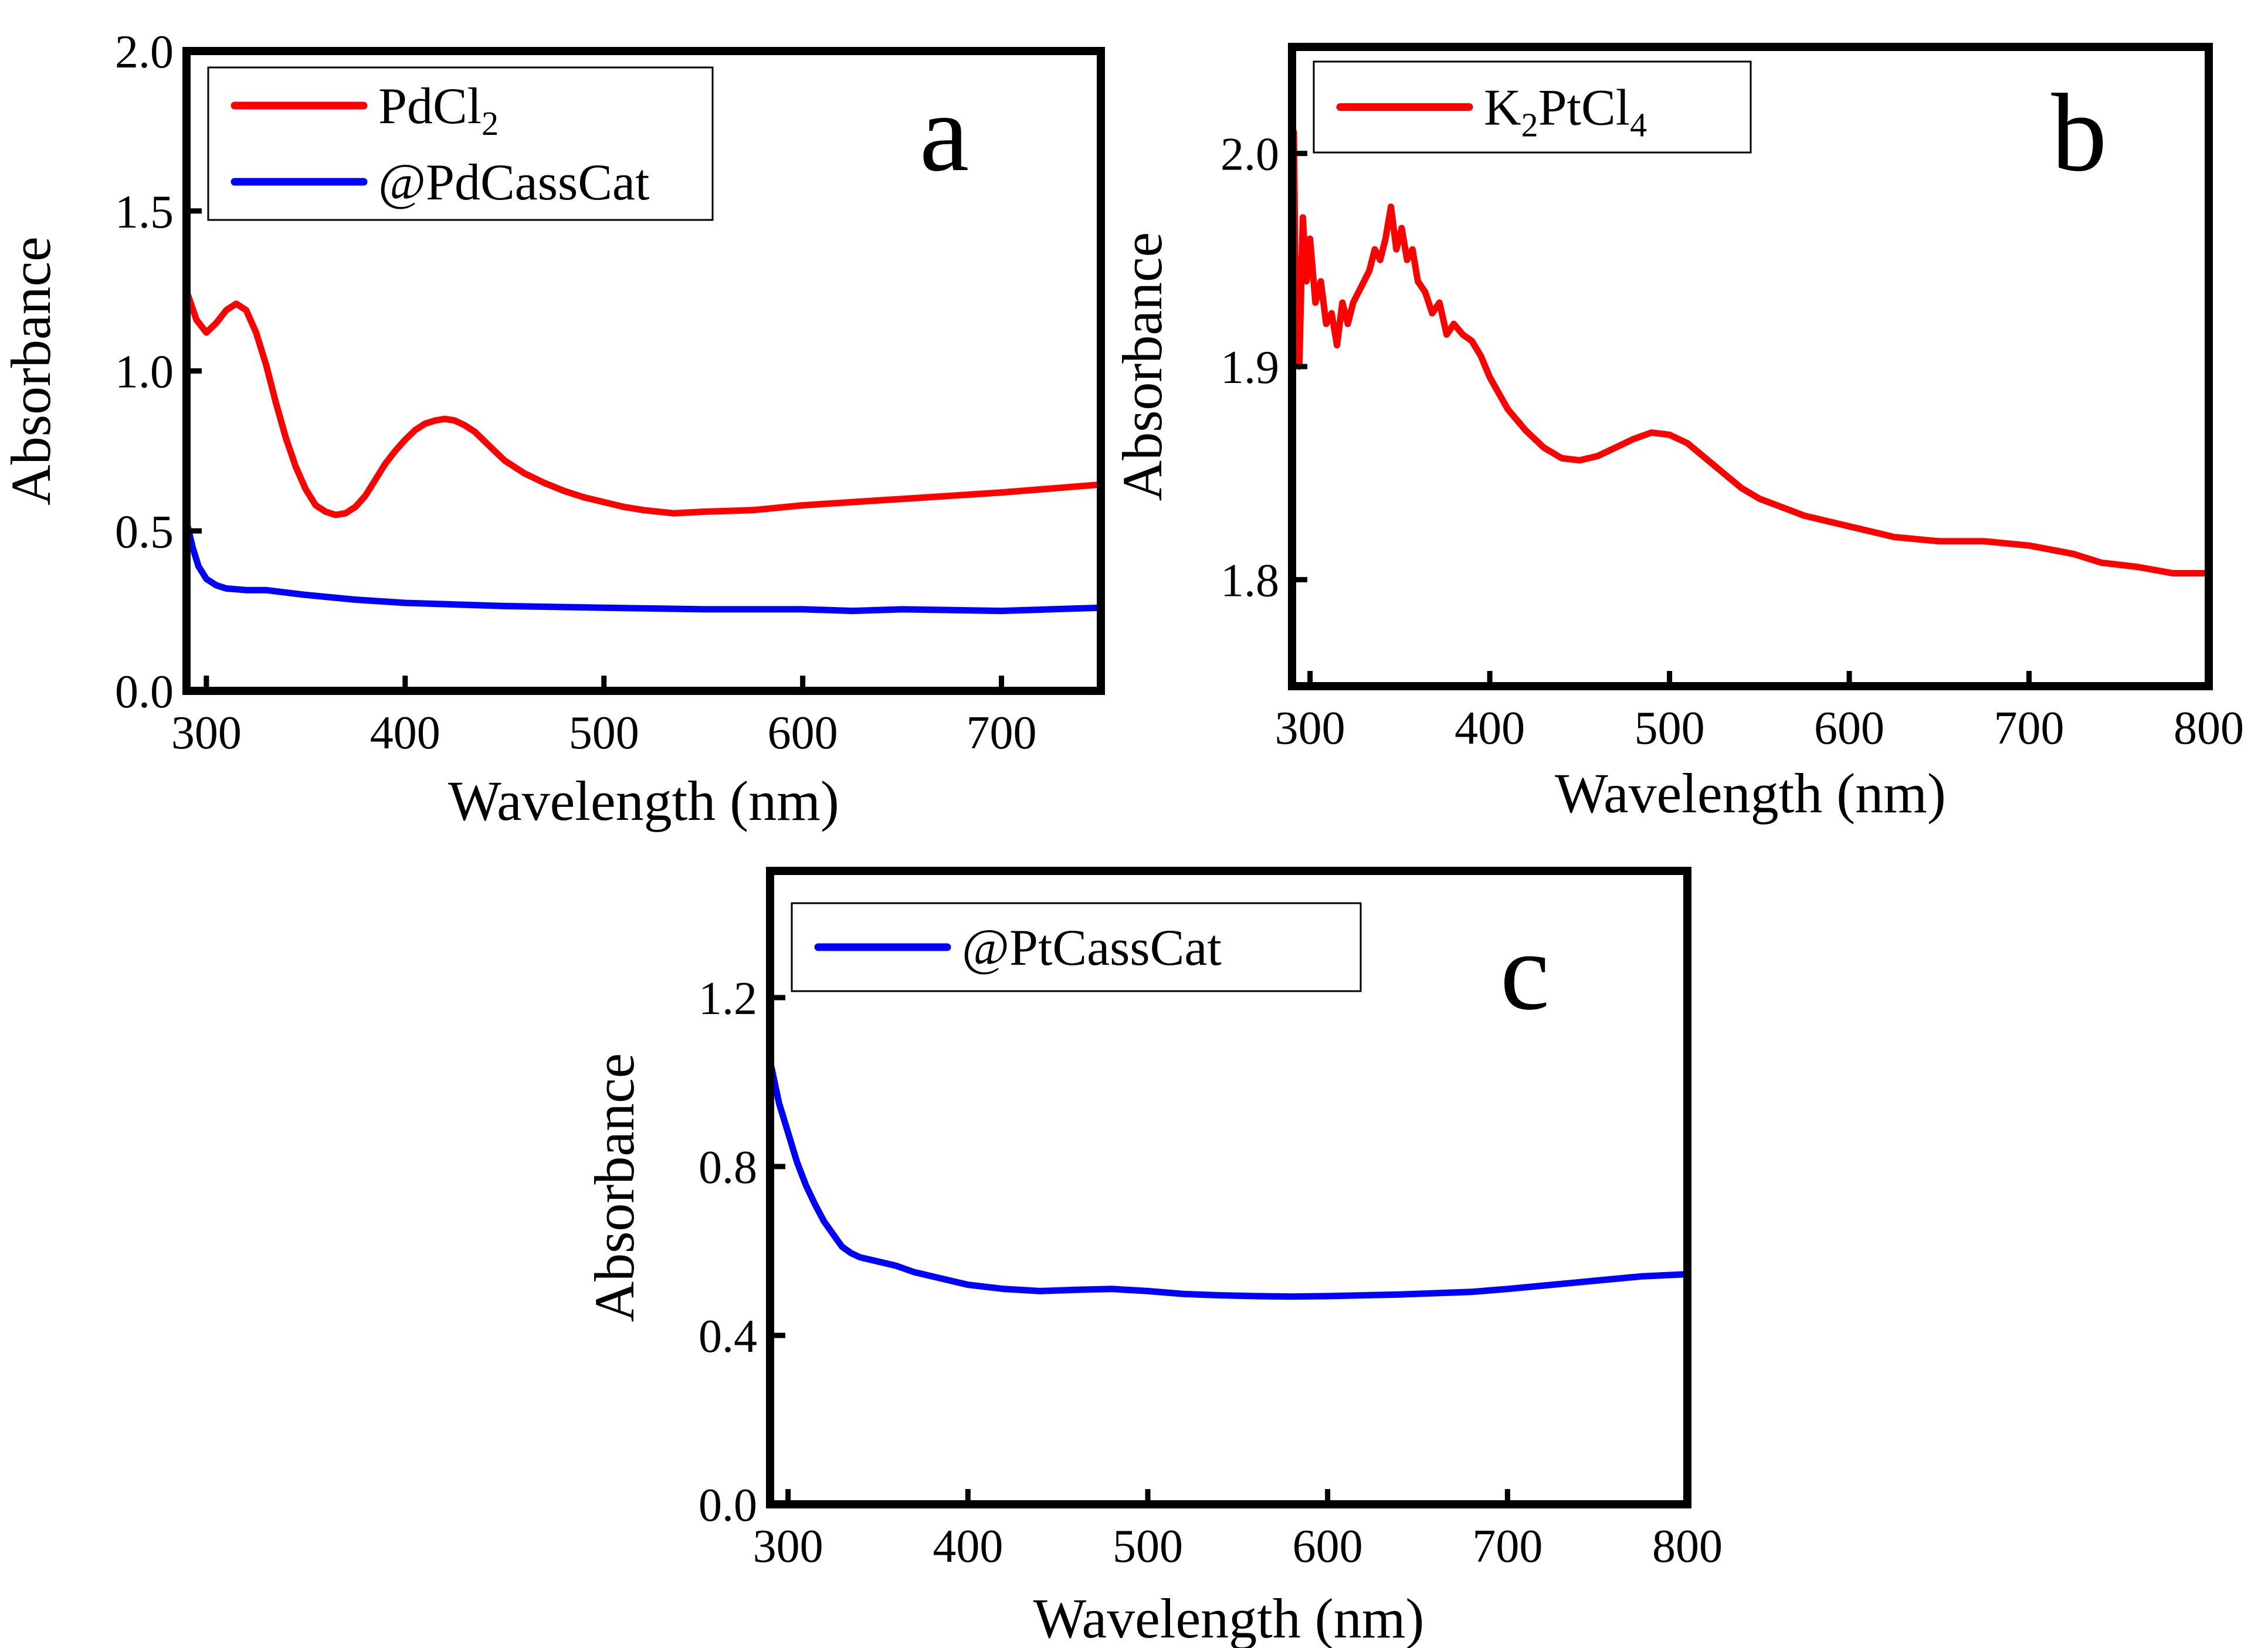  Describe the element at coordinates (145, 52) in the screenshot. I see `panel-a-y-tick-label-4: 2.0` at that location.